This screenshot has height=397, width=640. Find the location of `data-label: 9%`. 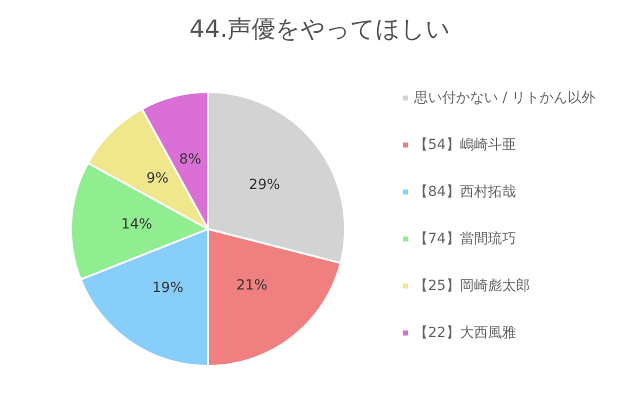

data-label: 9% is located at coordinates (157, 178).